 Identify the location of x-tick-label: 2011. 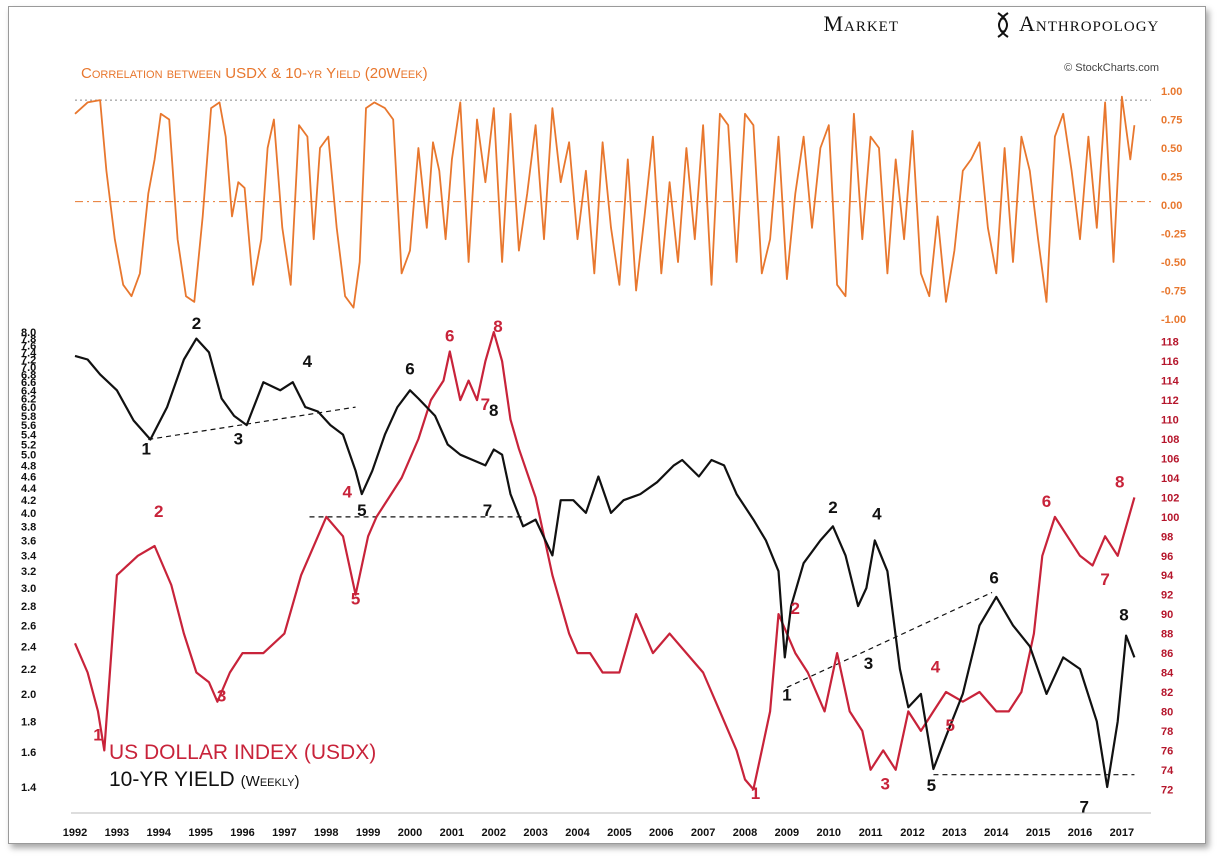
(871, 833).